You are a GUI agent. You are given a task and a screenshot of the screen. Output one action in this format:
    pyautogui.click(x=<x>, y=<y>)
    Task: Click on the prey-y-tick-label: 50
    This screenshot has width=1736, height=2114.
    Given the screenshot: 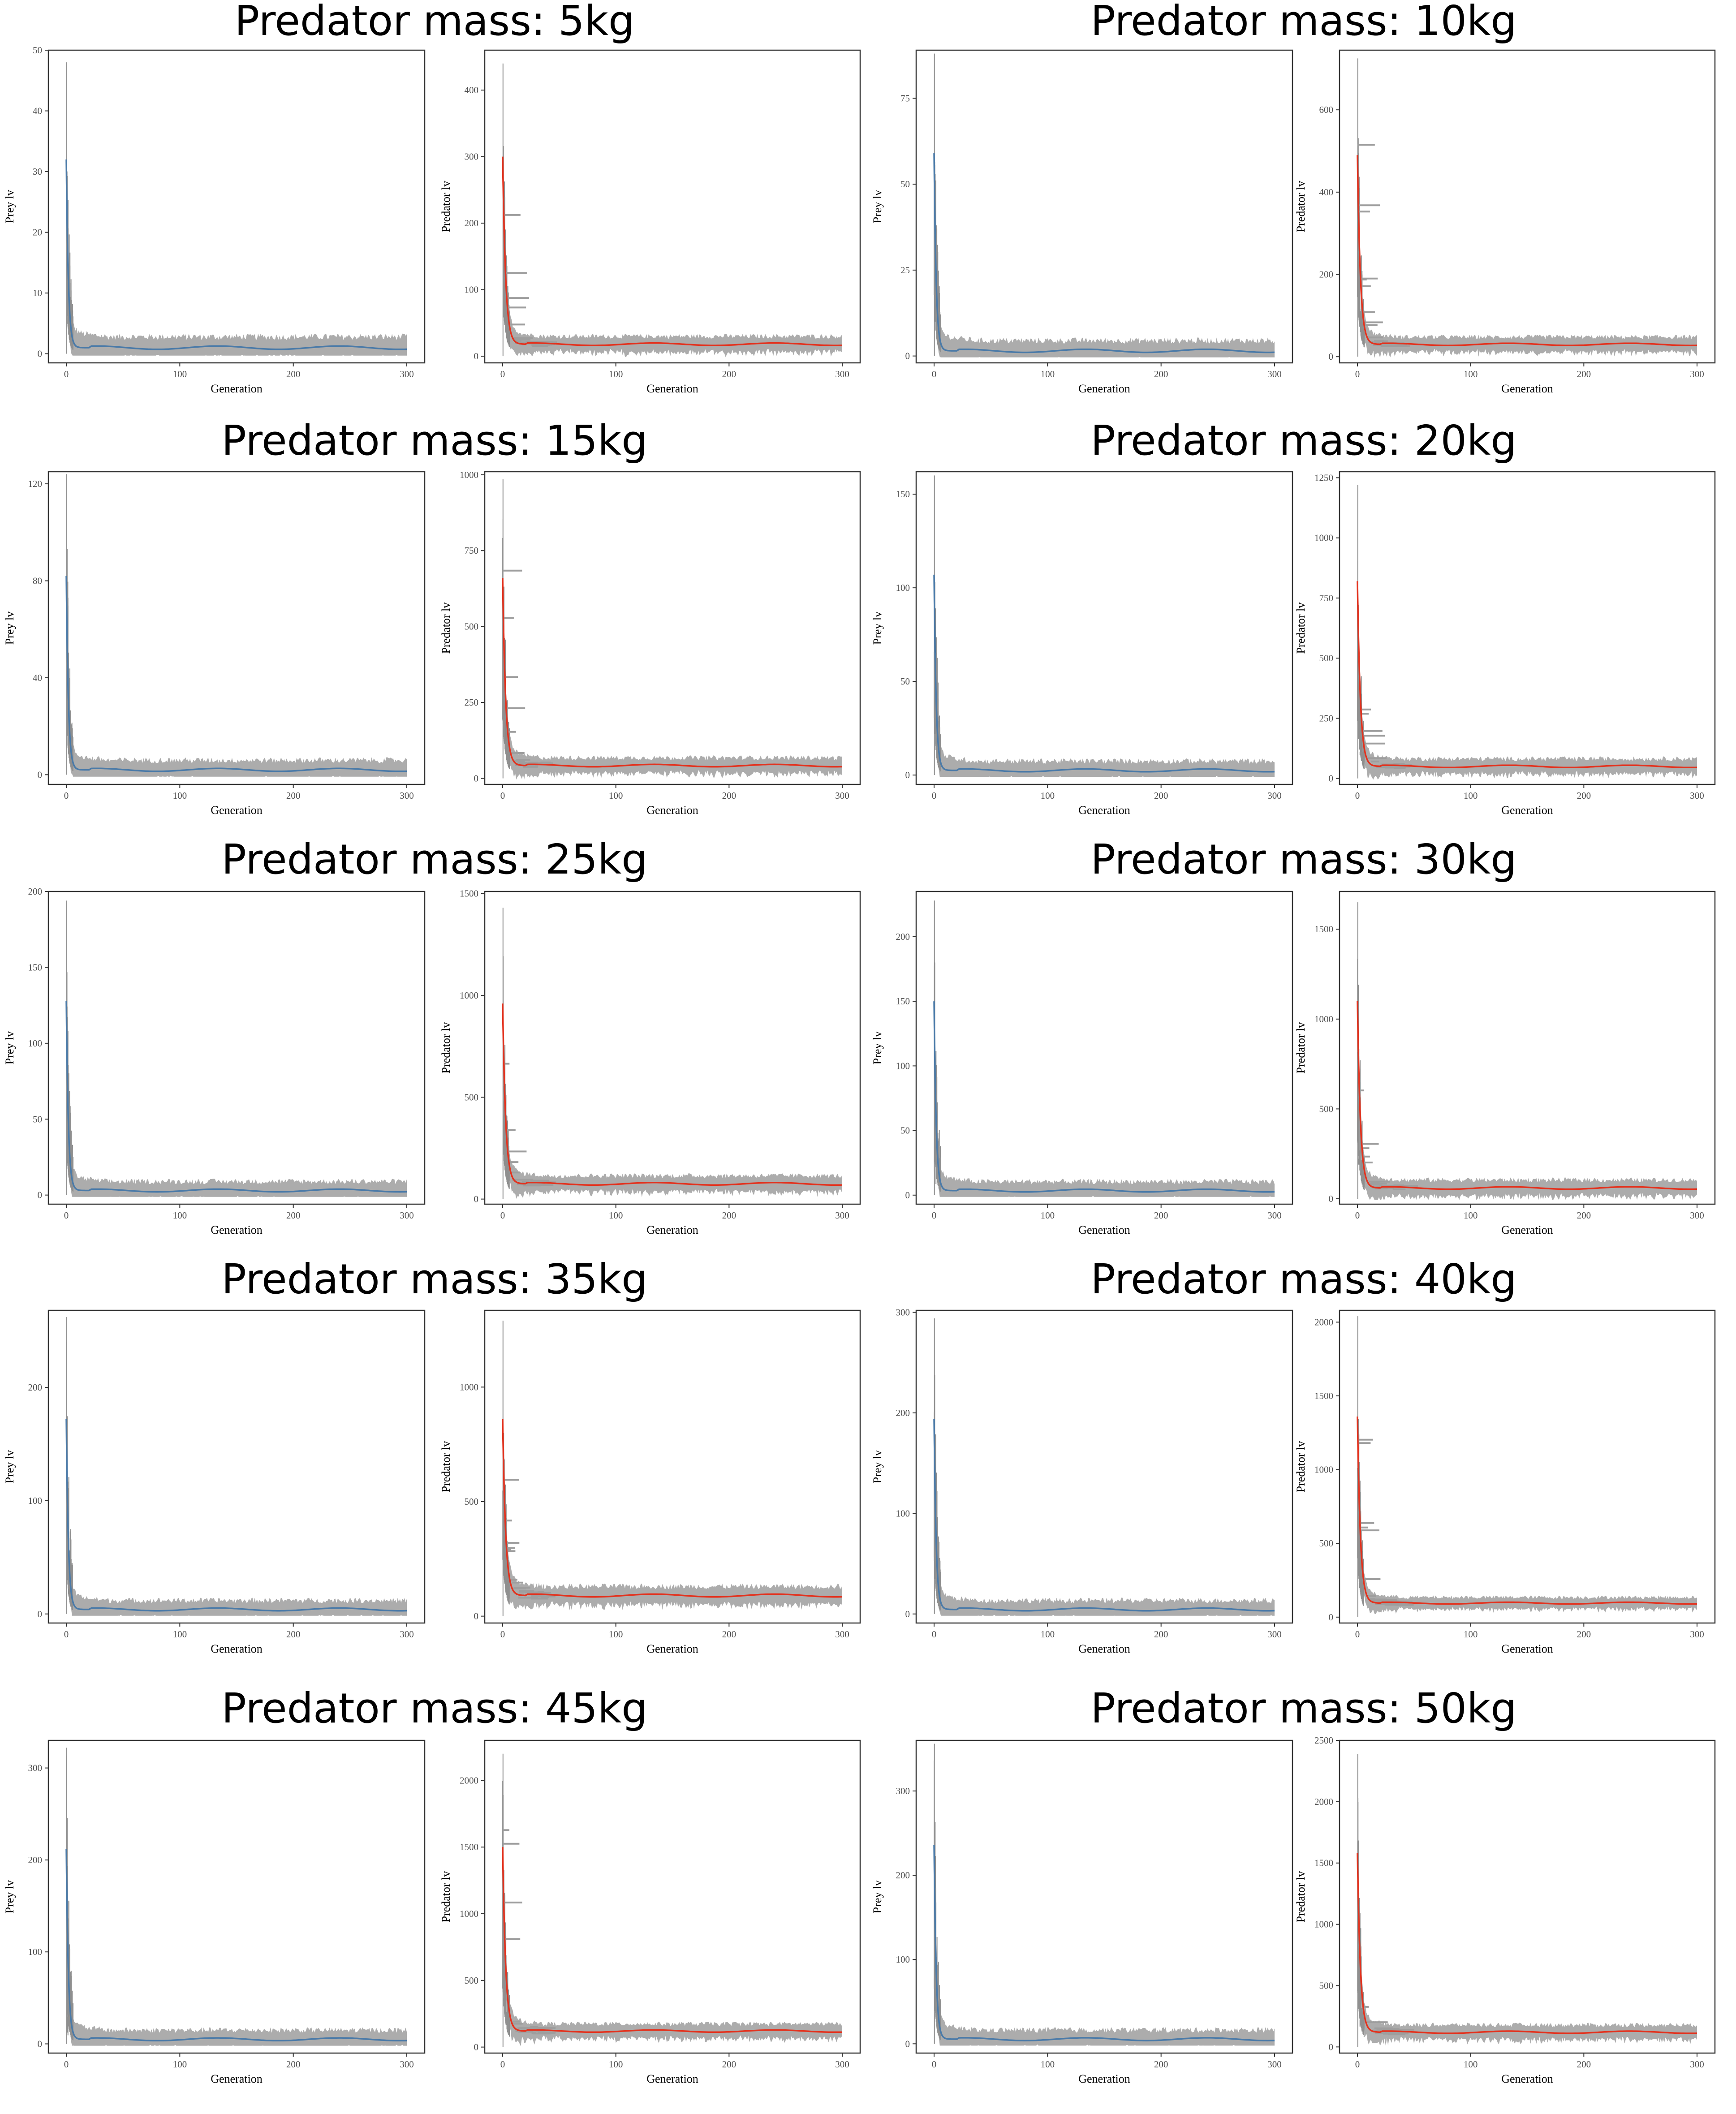 What is the action you would take?
    pyautogui.click(x=905, y=1130)
    